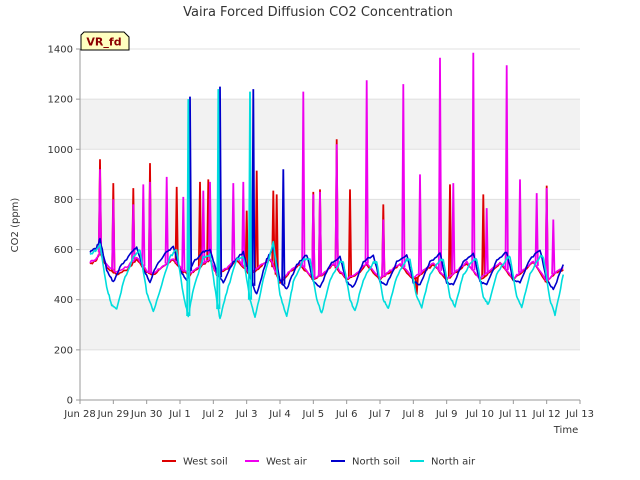 Image resolution: width=640 pixels, height=480 pixels. I want to click on site-badge-label: VR_fd, so click(103, 42).